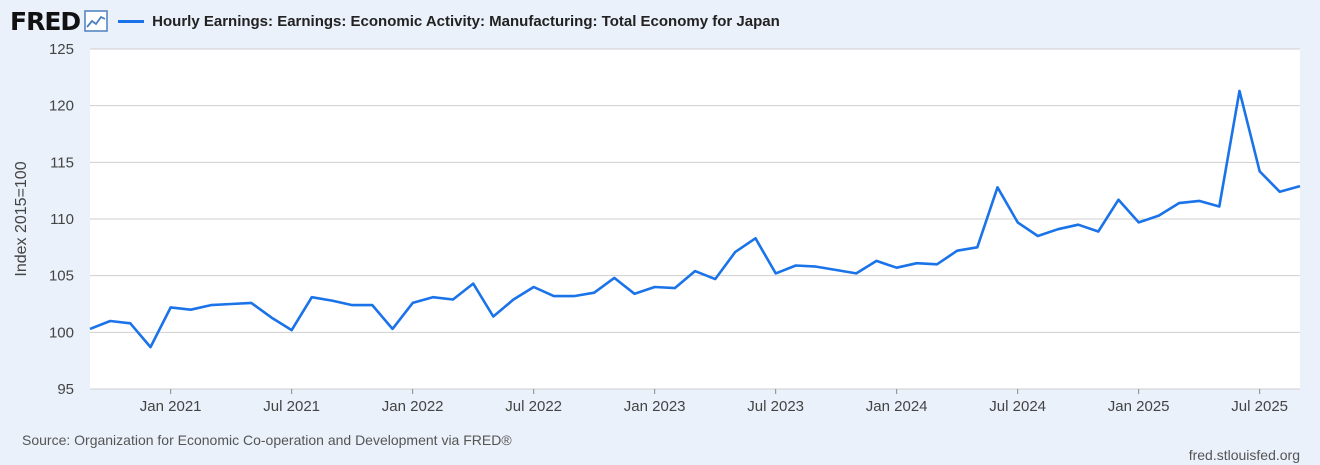 The height and width of the screenshot is (465, 1320). I want to click on x-tick-label: Jan 2025, so click(1139, 406).